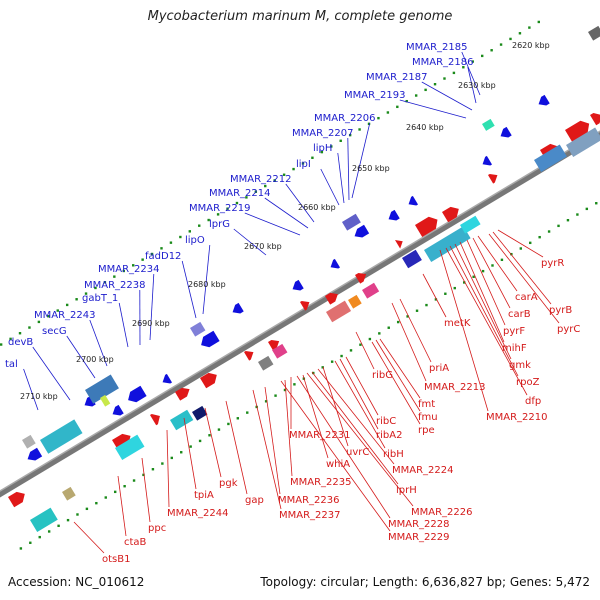 This screenshot has width=600, height=600. I want to click on gene-label-forward: carA, so click(526, 297).